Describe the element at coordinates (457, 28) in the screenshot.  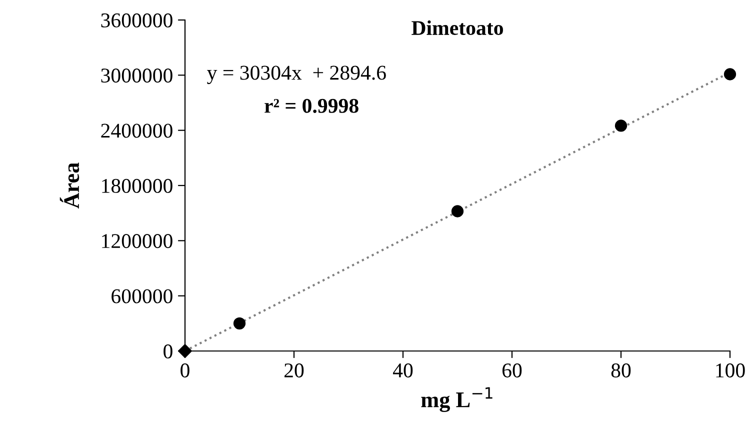
I see `chart-title: Dimetoato` at that location.